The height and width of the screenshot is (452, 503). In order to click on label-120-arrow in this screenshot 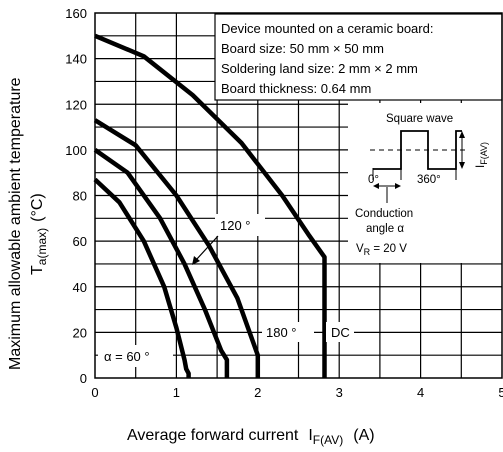, I will do `click(207, 248)`.